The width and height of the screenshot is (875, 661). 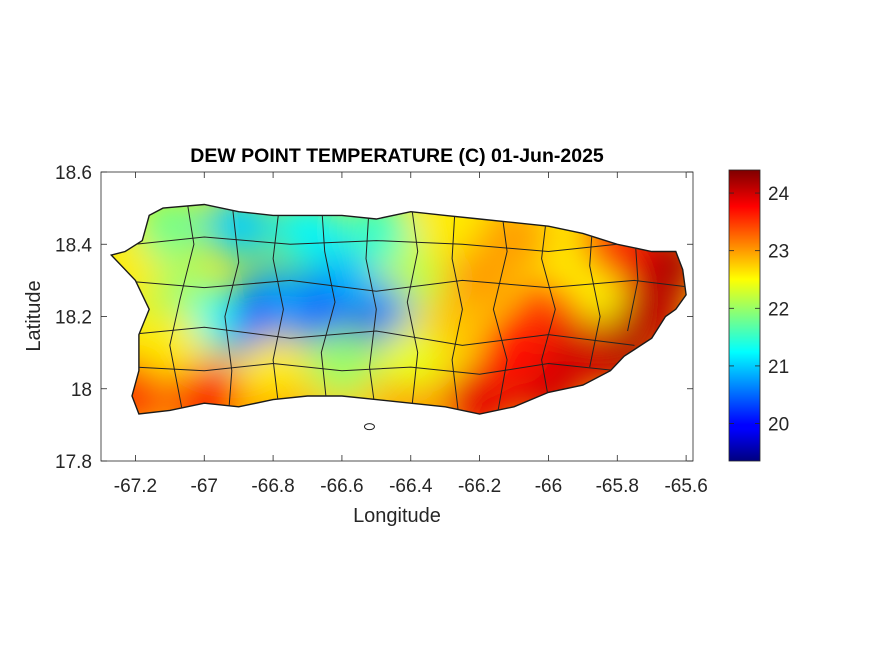 What do you see at coordinates (411, 486) in the screenshot?
I see `x-tick-label: -66.4` at bounding box center [411, 486].